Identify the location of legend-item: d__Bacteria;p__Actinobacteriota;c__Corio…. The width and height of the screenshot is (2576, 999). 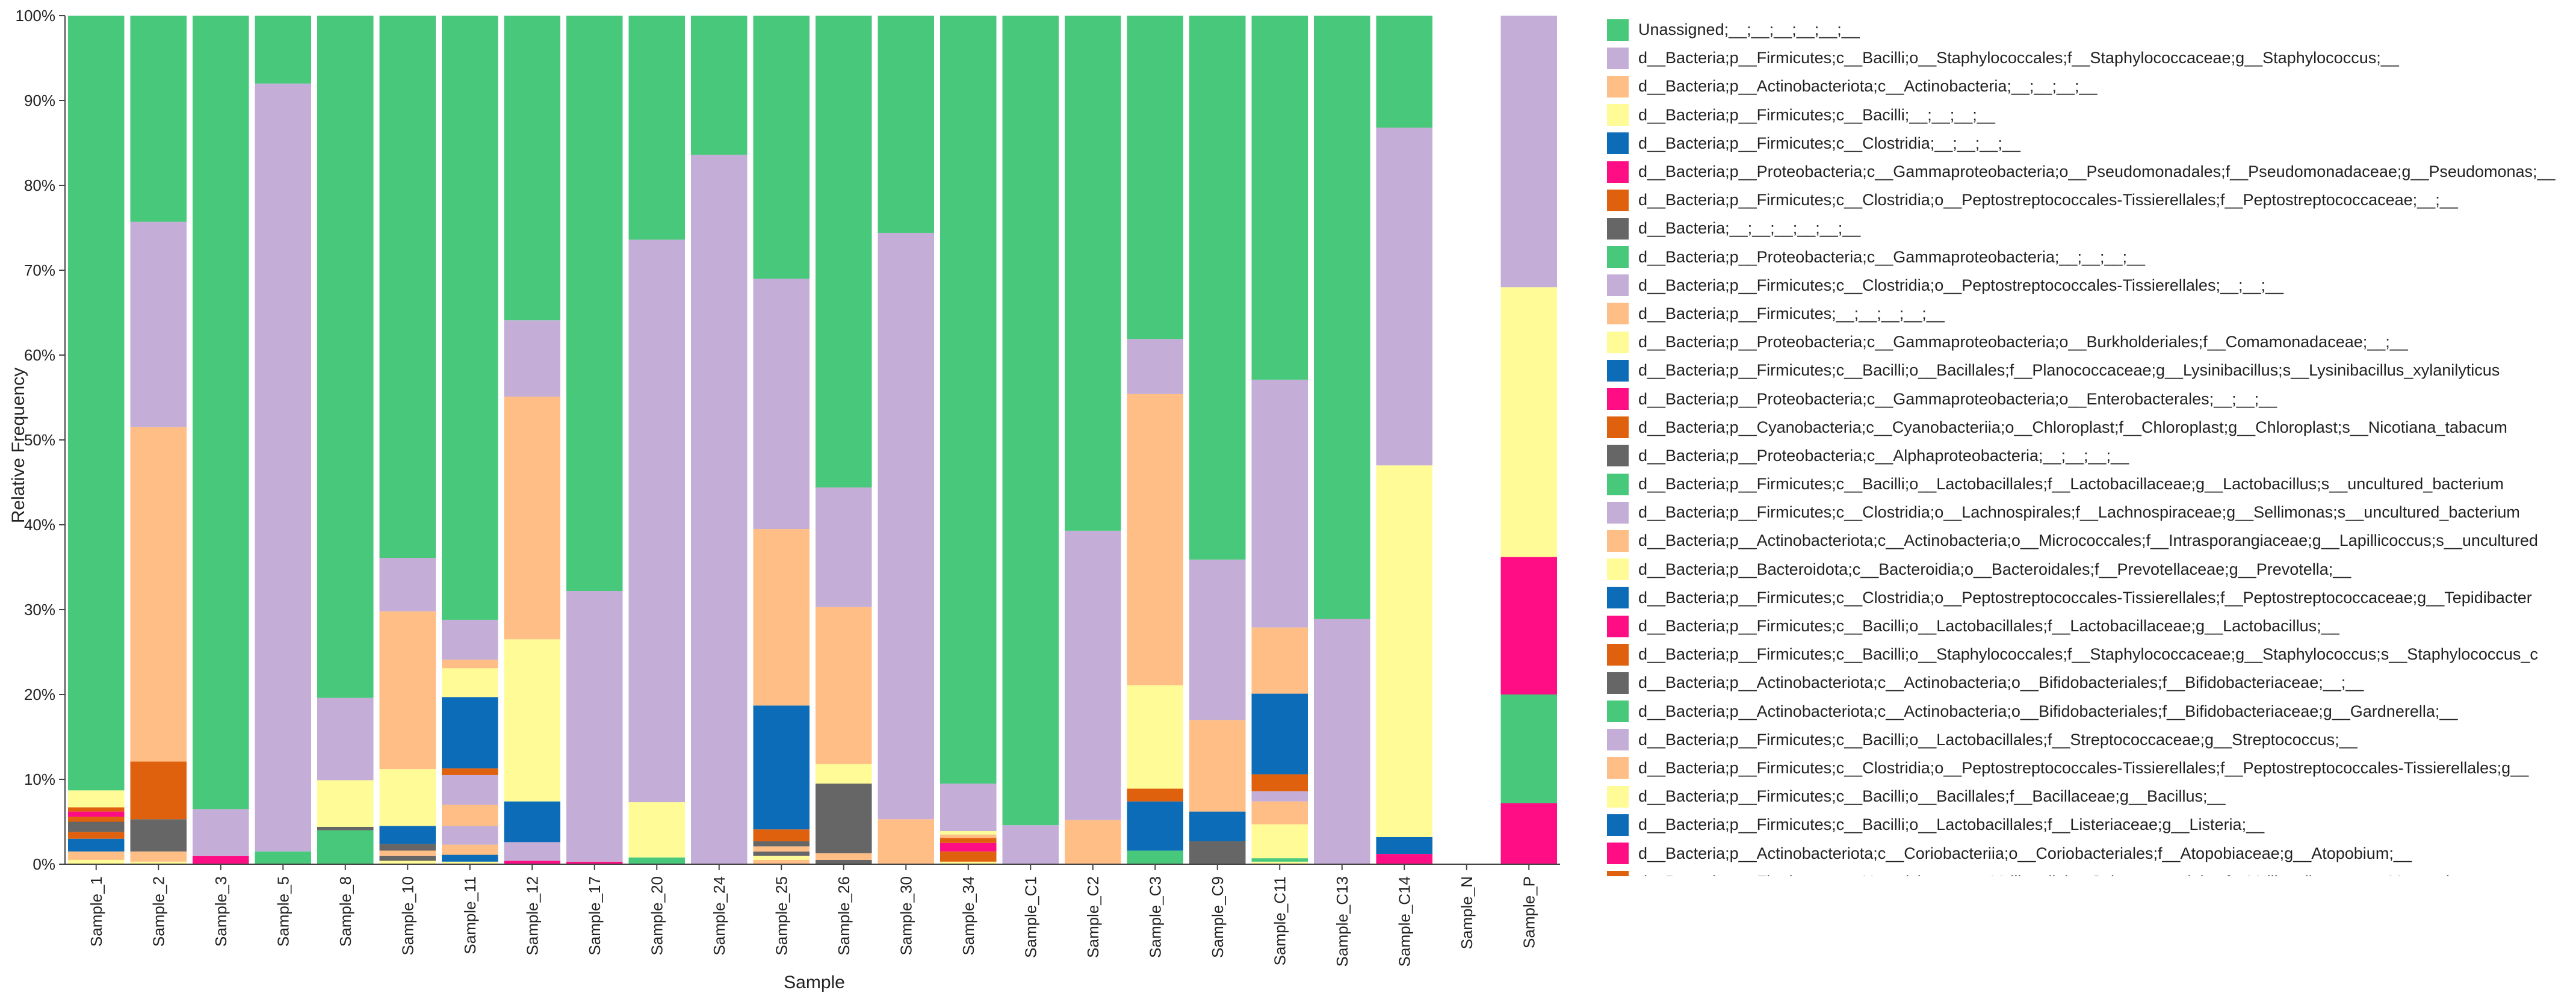
(2088, 853).